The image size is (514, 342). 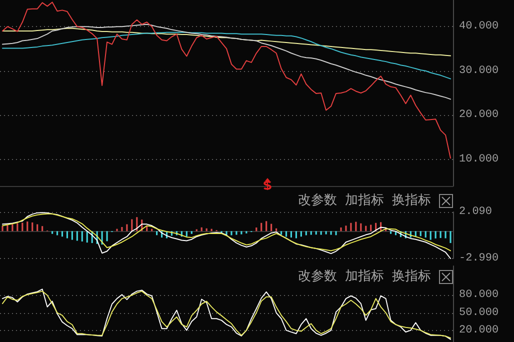 I want to click on text: 加指标, so click(x=364, y=200).